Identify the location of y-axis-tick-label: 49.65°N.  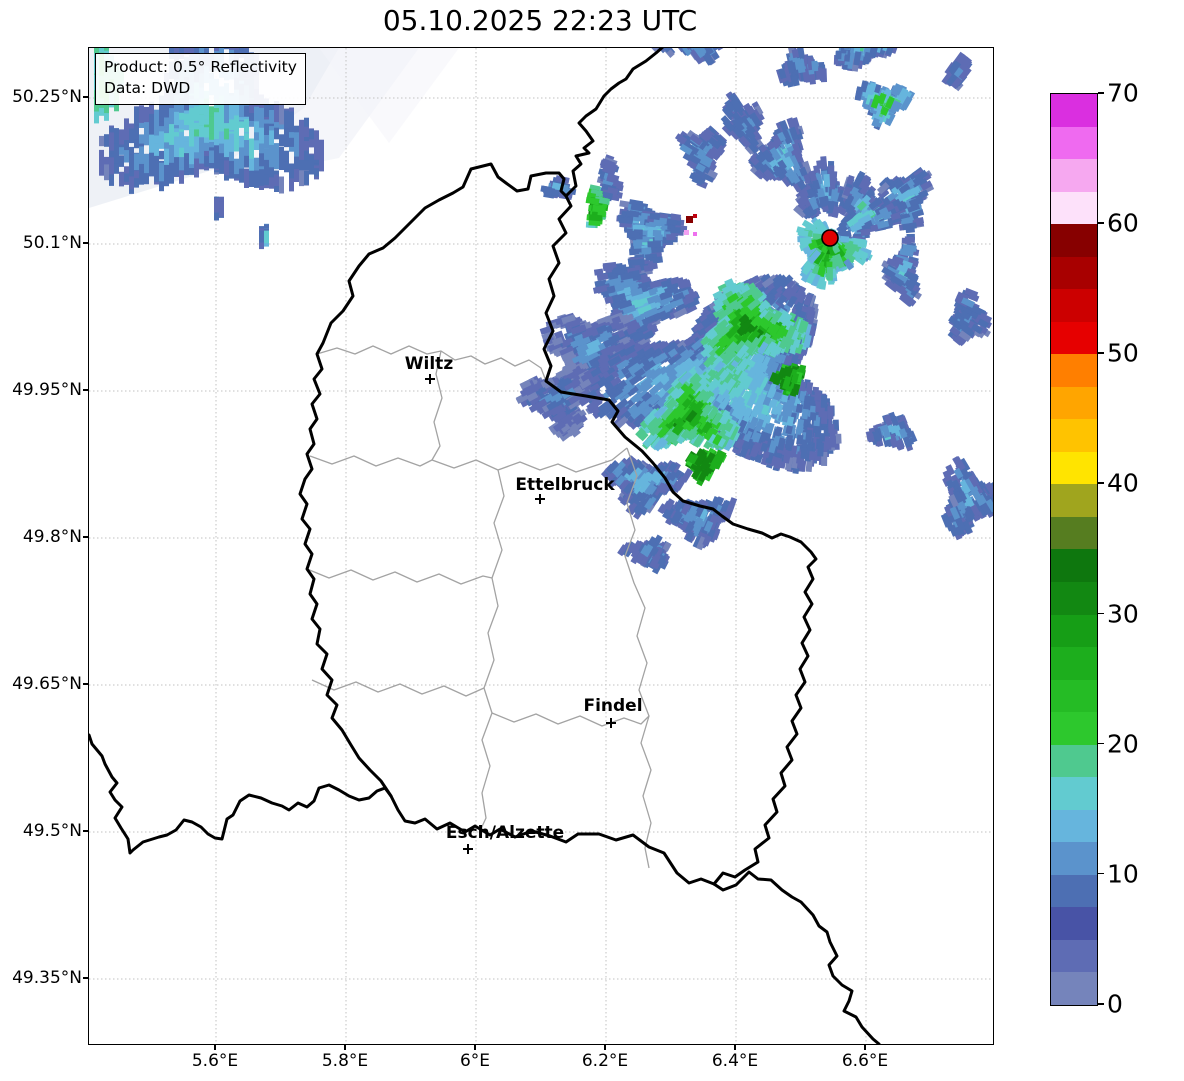
(47, 684).